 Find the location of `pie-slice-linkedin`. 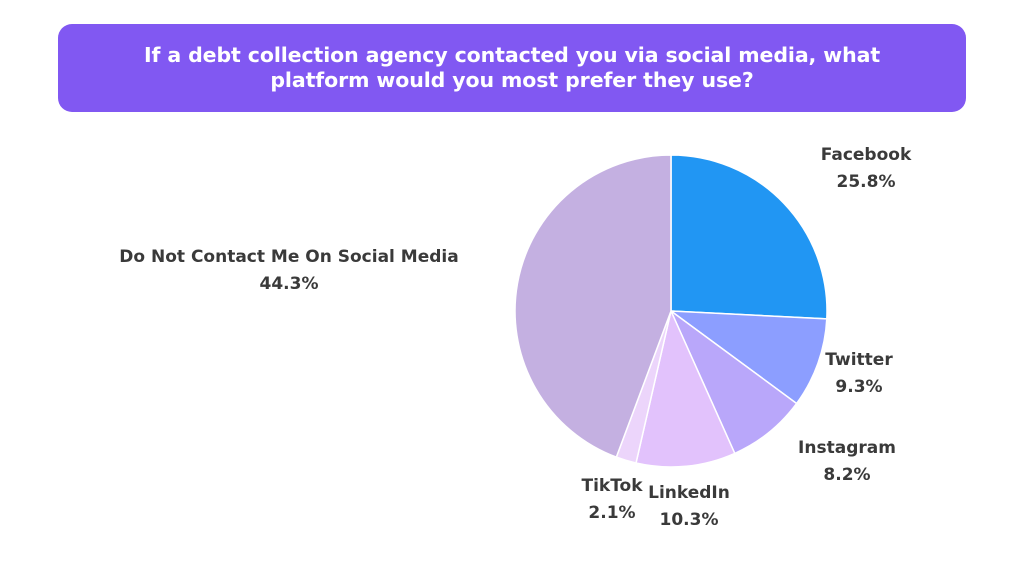

pie-slice-linkedin is located at coordinates (685, 388).